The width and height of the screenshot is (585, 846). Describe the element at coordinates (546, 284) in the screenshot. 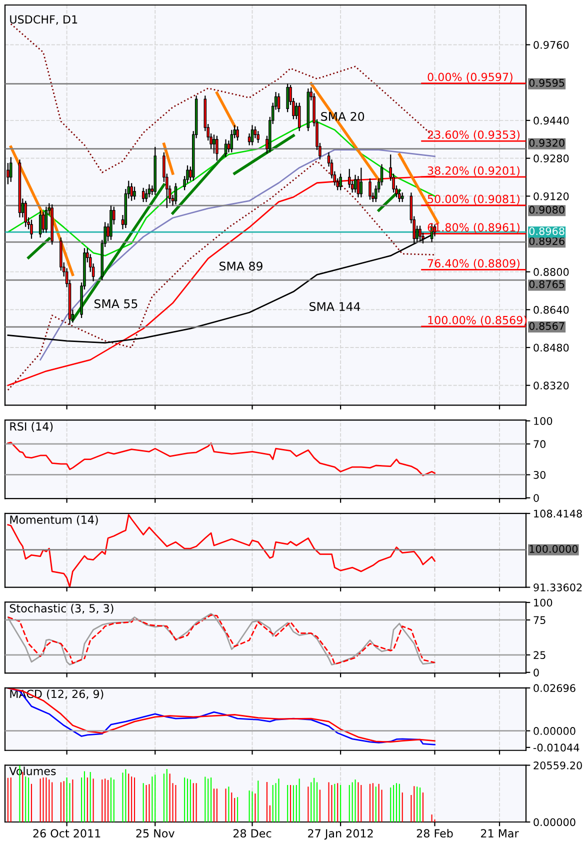

I see `ref-line-label: 0.8765` at that location.